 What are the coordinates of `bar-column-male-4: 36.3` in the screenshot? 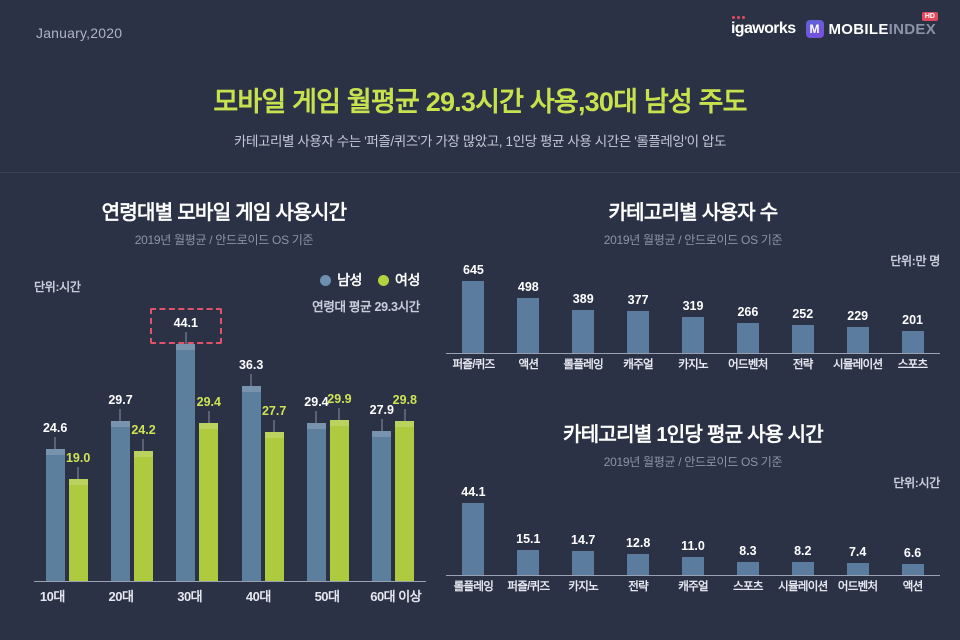 It's located at (251, 452).